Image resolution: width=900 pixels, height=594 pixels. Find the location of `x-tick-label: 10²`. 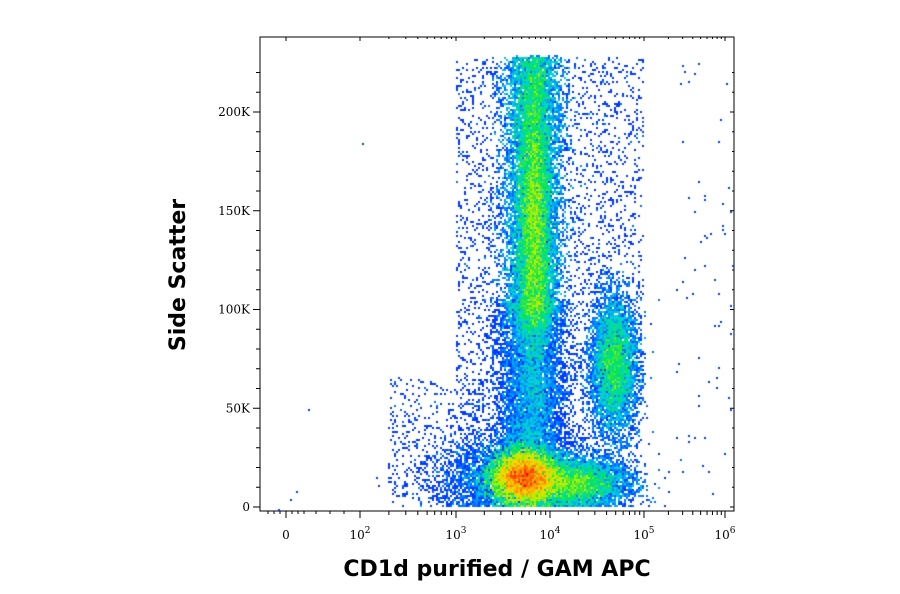

x-tick-label: 10² is located at coordinates (359, 534).